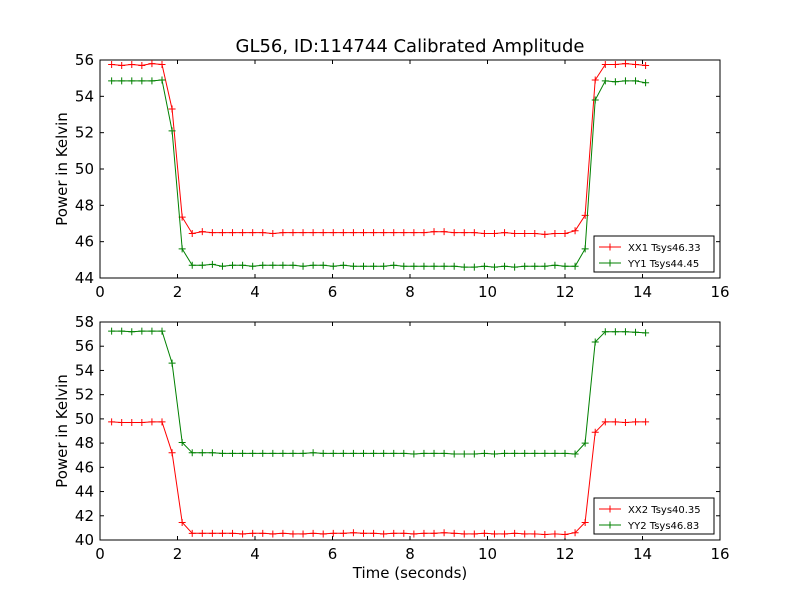  What do you see at coordinates (84, 370) in the screenshot?
I see `y-tick-label: 54` at bounding box center [84, 370].